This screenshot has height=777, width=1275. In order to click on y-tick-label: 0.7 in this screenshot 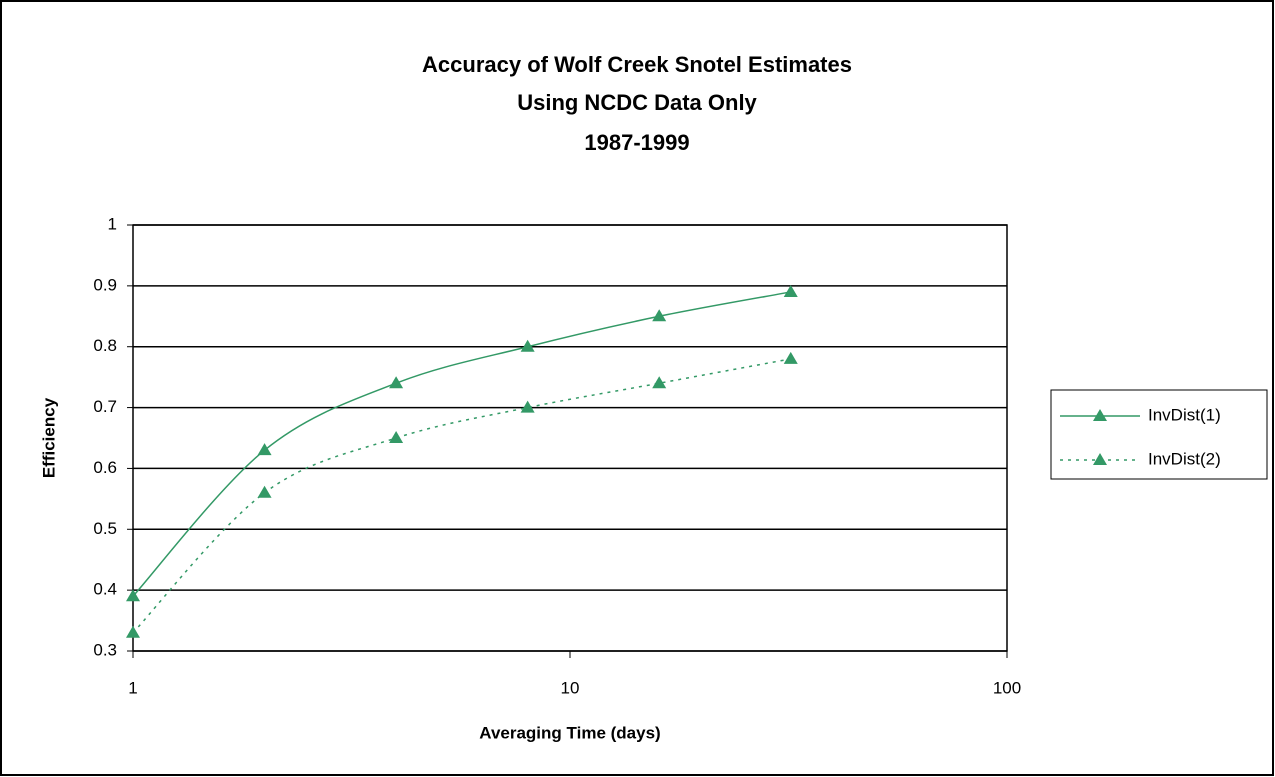, I will do `click(105, 406)`.